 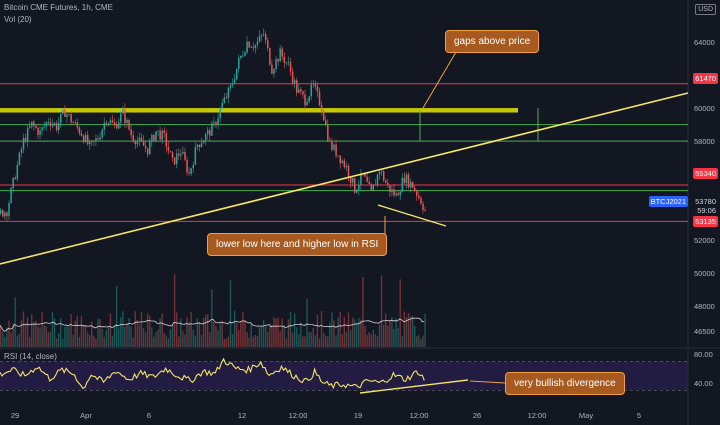 What do you see at coordinates (639, 415) in the screenshot?
I see `time-tick-10: 5` at bounding box center [639, 415].